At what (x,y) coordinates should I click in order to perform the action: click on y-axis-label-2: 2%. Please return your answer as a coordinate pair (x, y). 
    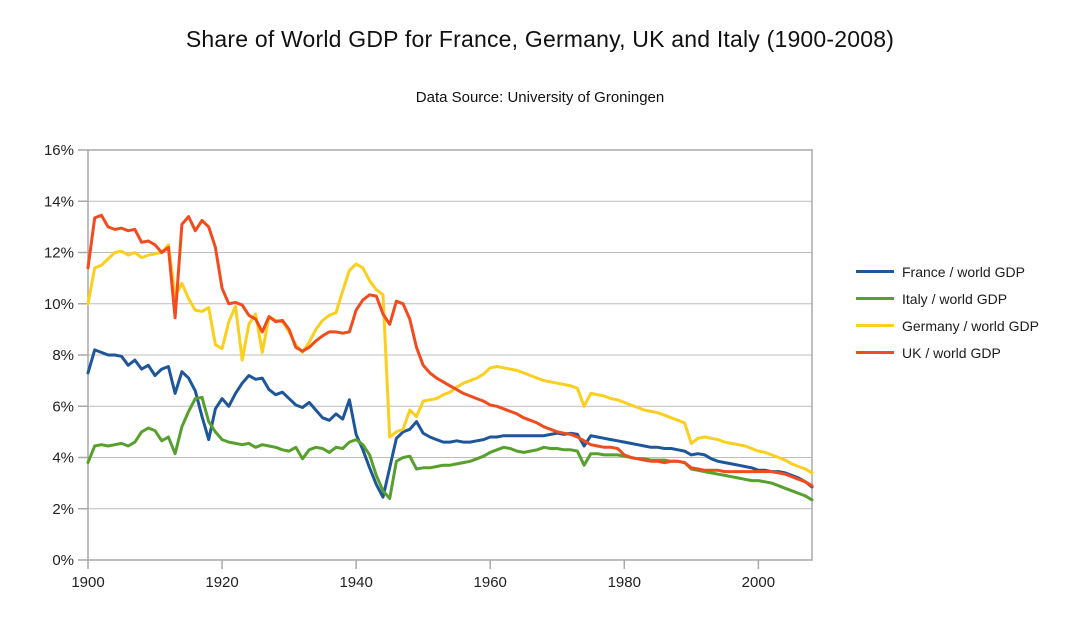
    Looking at the image, I should click on (63, 509).